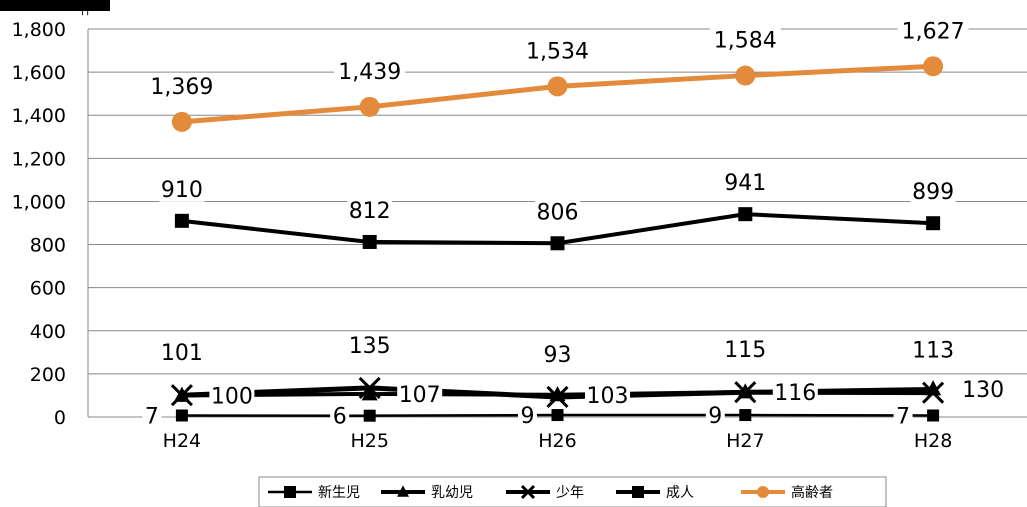  Describe the element at coordinates (369, 441) in the screenshot. I see `x-tick-label: H25` at that location.